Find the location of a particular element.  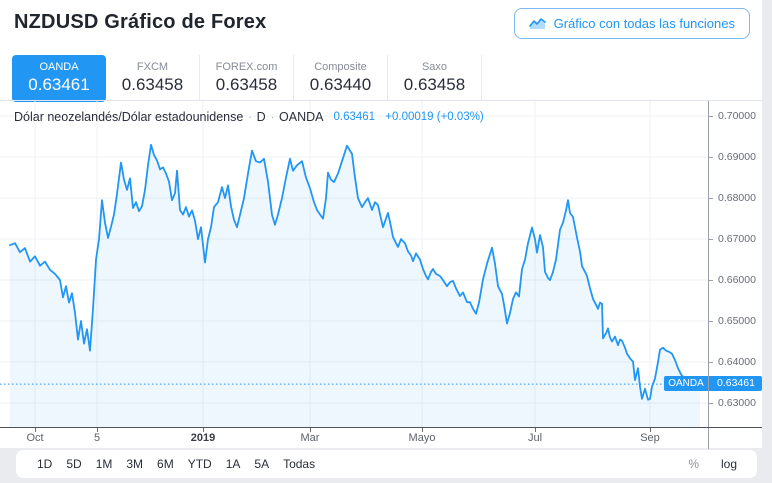

range-button-5d: 5D is located at coordinates (74, 464).